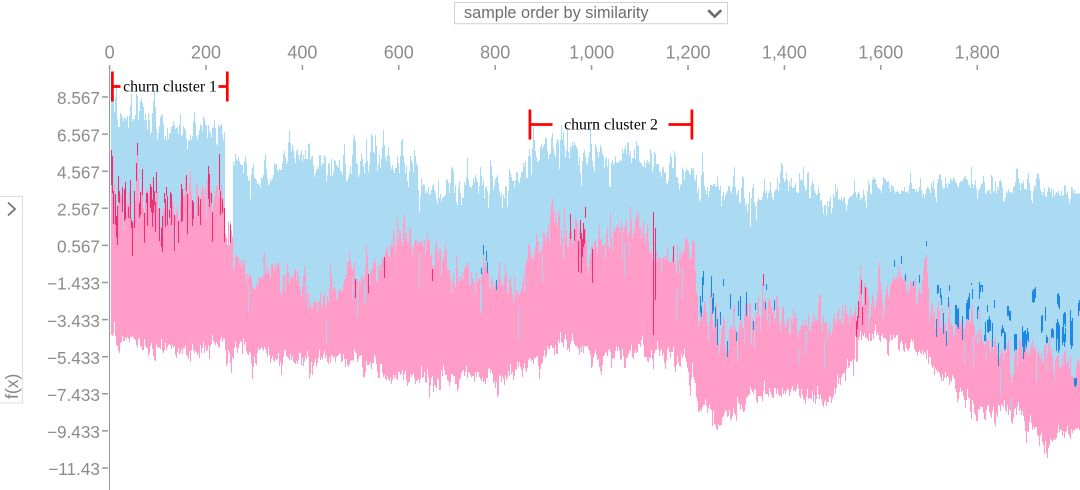 The width and height of the screenshot is (1080, 490). What do you see at coordinates (880, 53) in the screenshot?
I see `svg-text: 1,600` at bounding box center [880, 53].